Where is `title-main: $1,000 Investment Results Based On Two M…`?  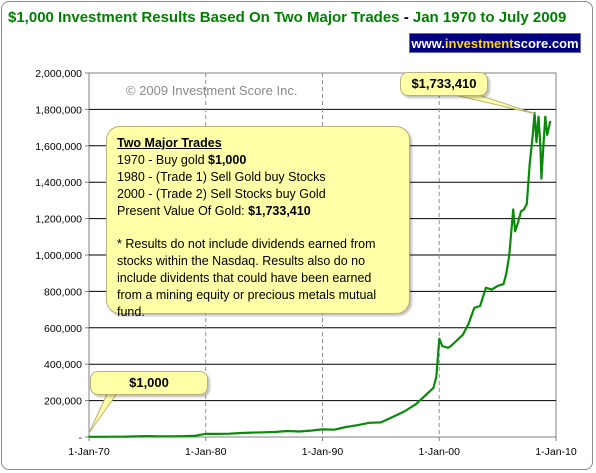 title-main: $1,000 Investment Results Based On Two M… is located at coordinates (204, 17).